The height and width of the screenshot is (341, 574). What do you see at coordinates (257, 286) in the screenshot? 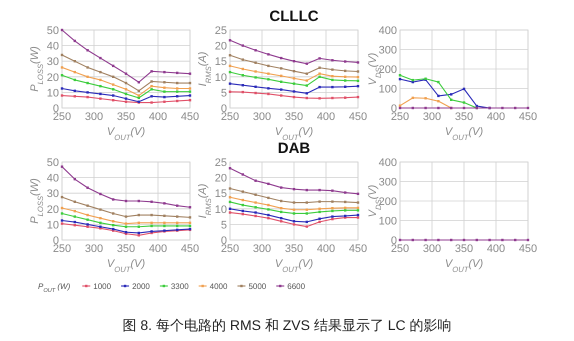
I see `legend-label: 5000` at bounding box center [257, 286].